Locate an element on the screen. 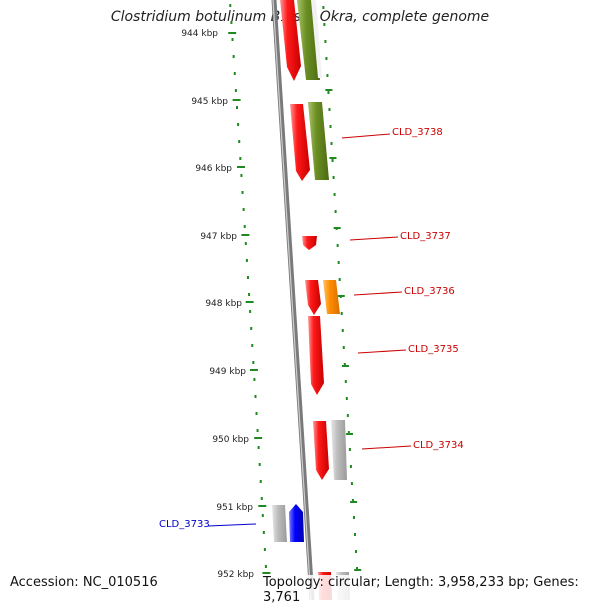 This screenshot has width=600, height=605. kbp-ruler is located at coordinates (249, 302).